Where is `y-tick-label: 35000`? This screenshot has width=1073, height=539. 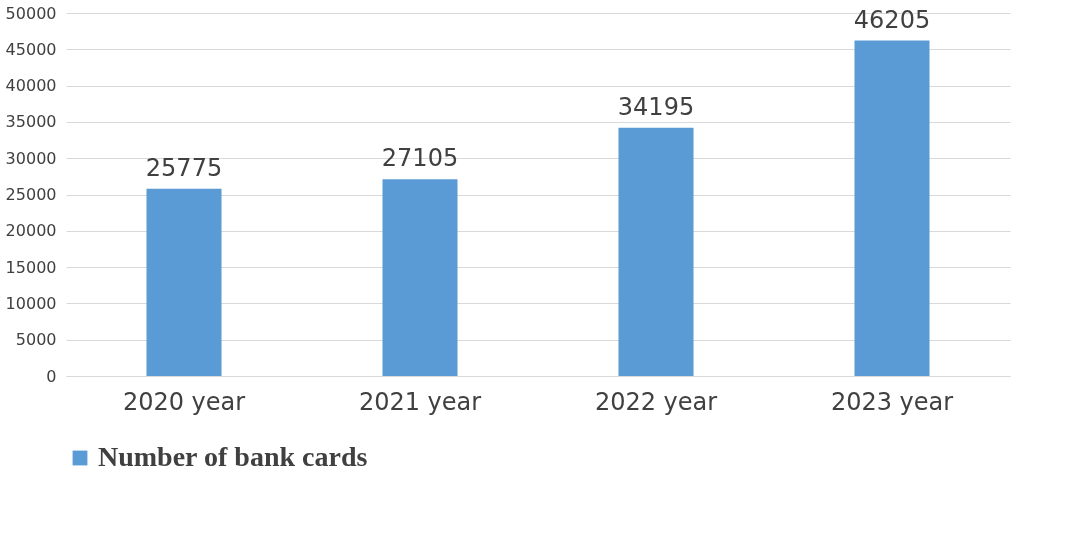 y-tick-label: 35000 is located at coordinates (31, 122).